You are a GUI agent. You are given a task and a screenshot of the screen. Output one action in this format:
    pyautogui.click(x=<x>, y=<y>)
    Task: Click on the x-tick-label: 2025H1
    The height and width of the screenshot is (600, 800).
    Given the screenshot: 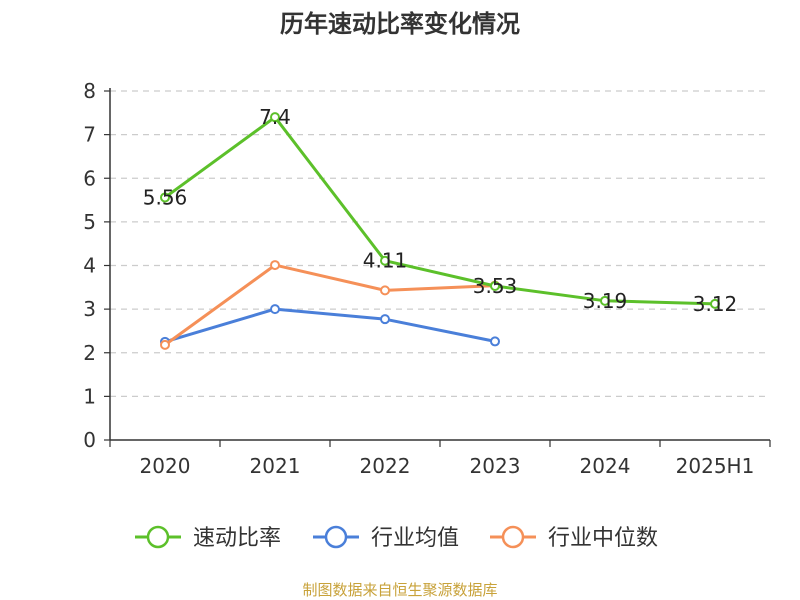 What is the action you would take?
    pyautogui.click(x=715, y=466)
    